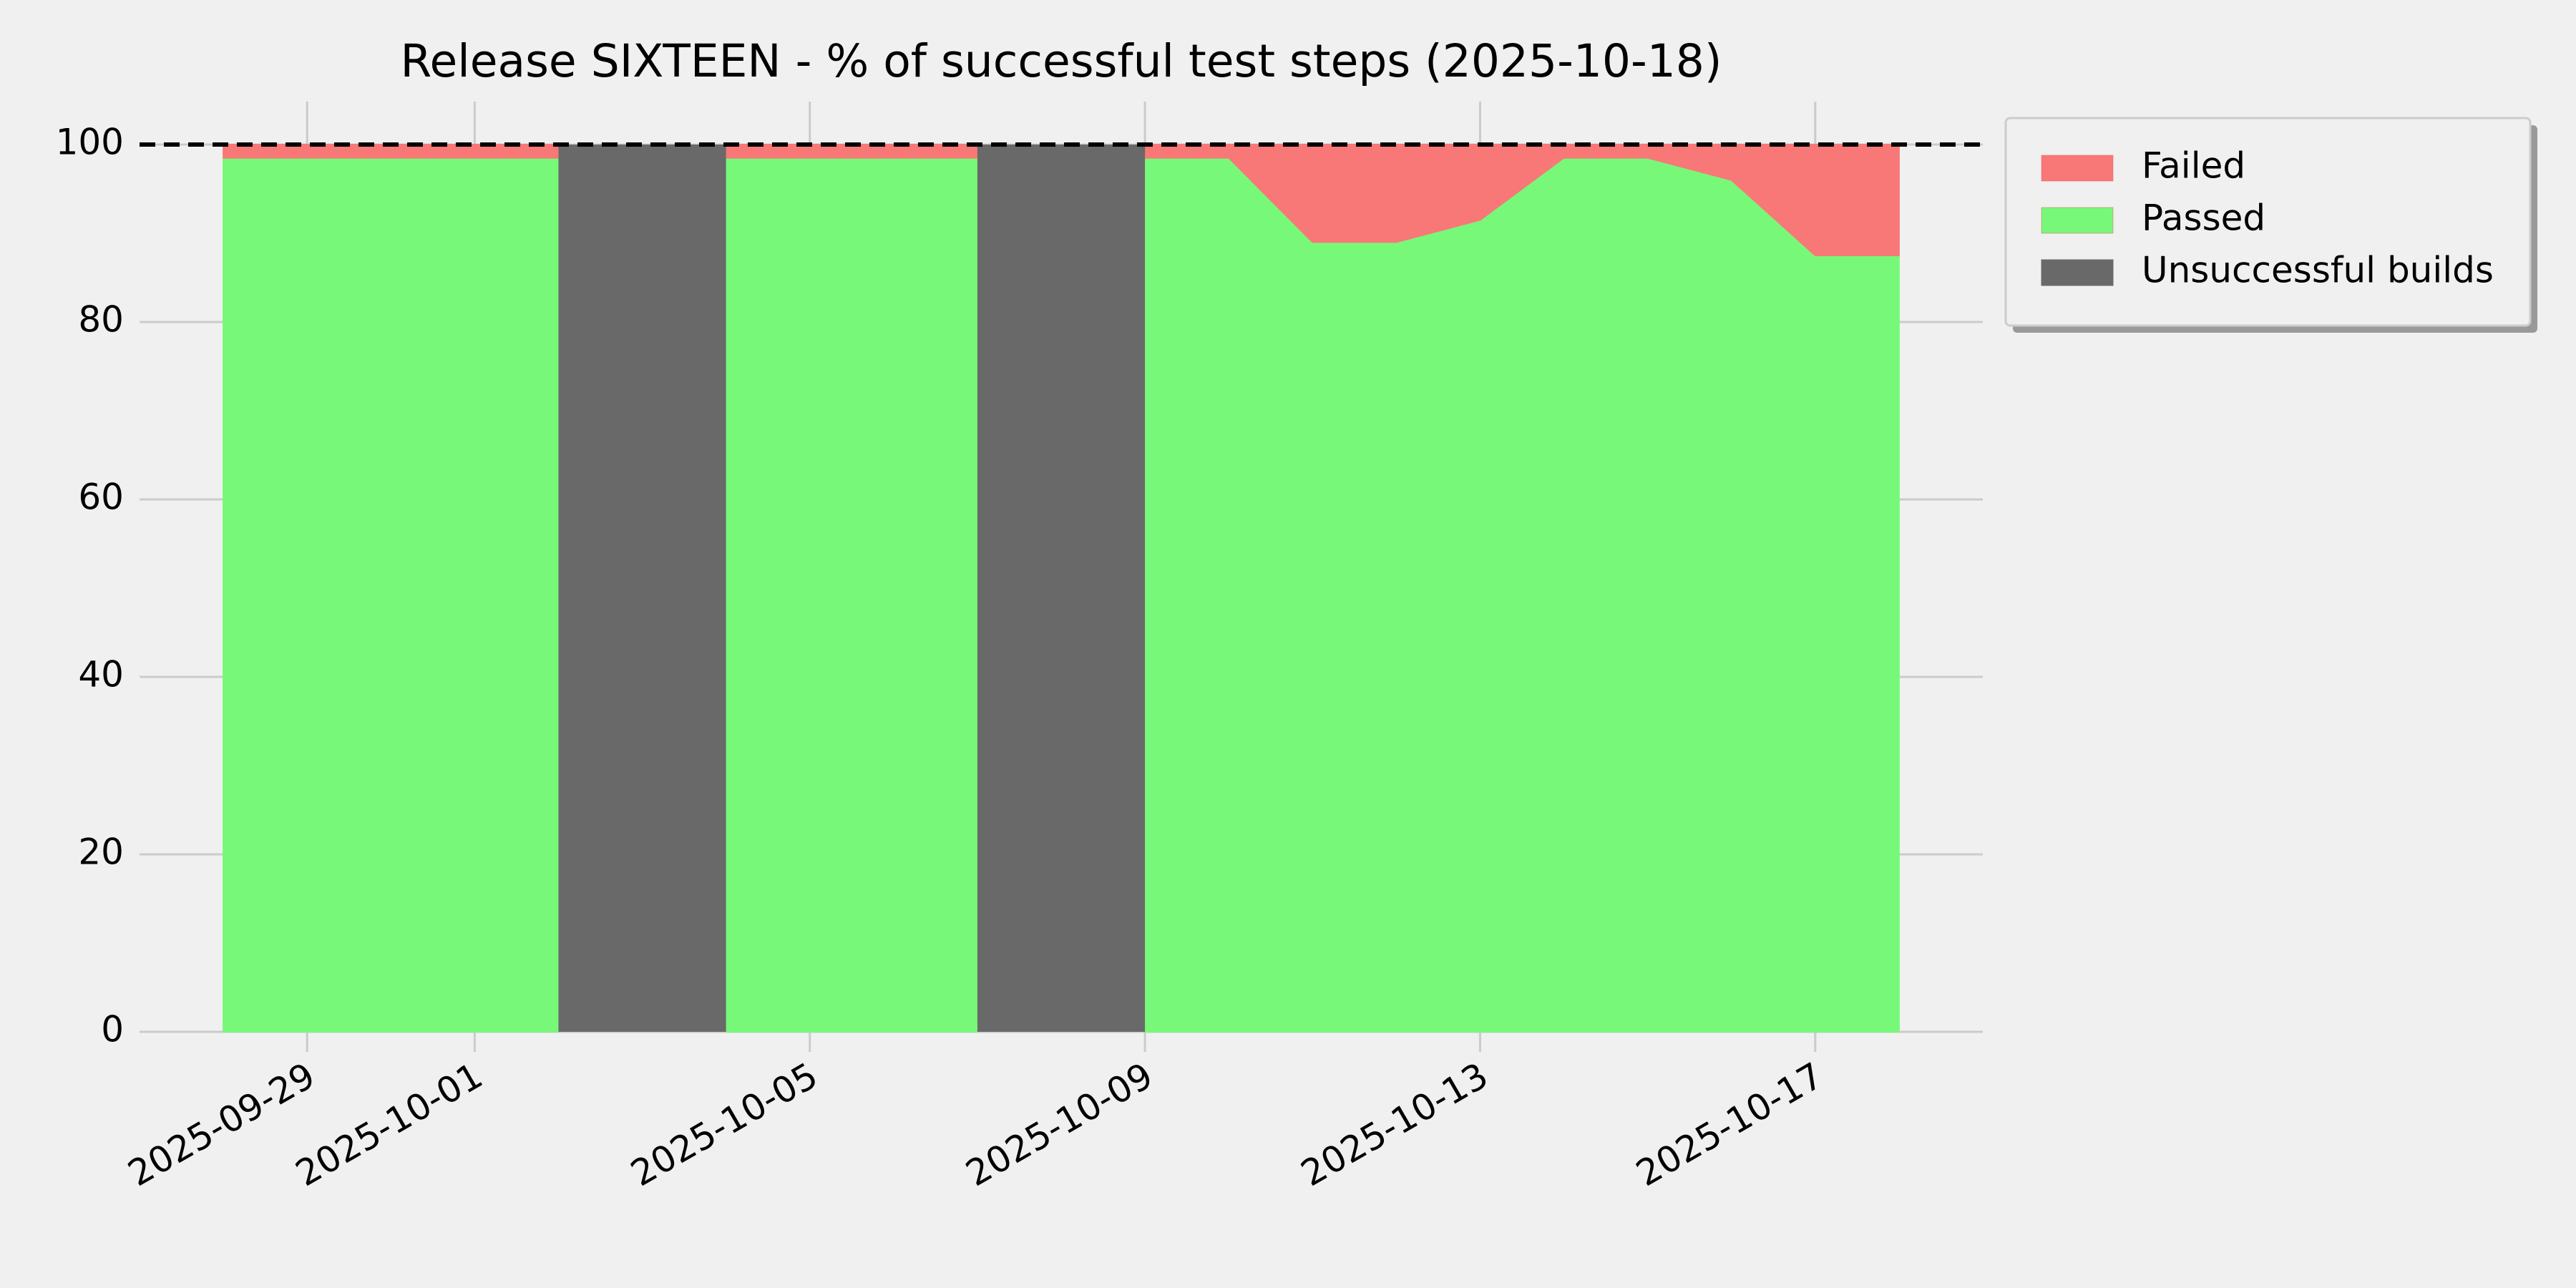  I want to click on legend-box, so click(2268, 222).